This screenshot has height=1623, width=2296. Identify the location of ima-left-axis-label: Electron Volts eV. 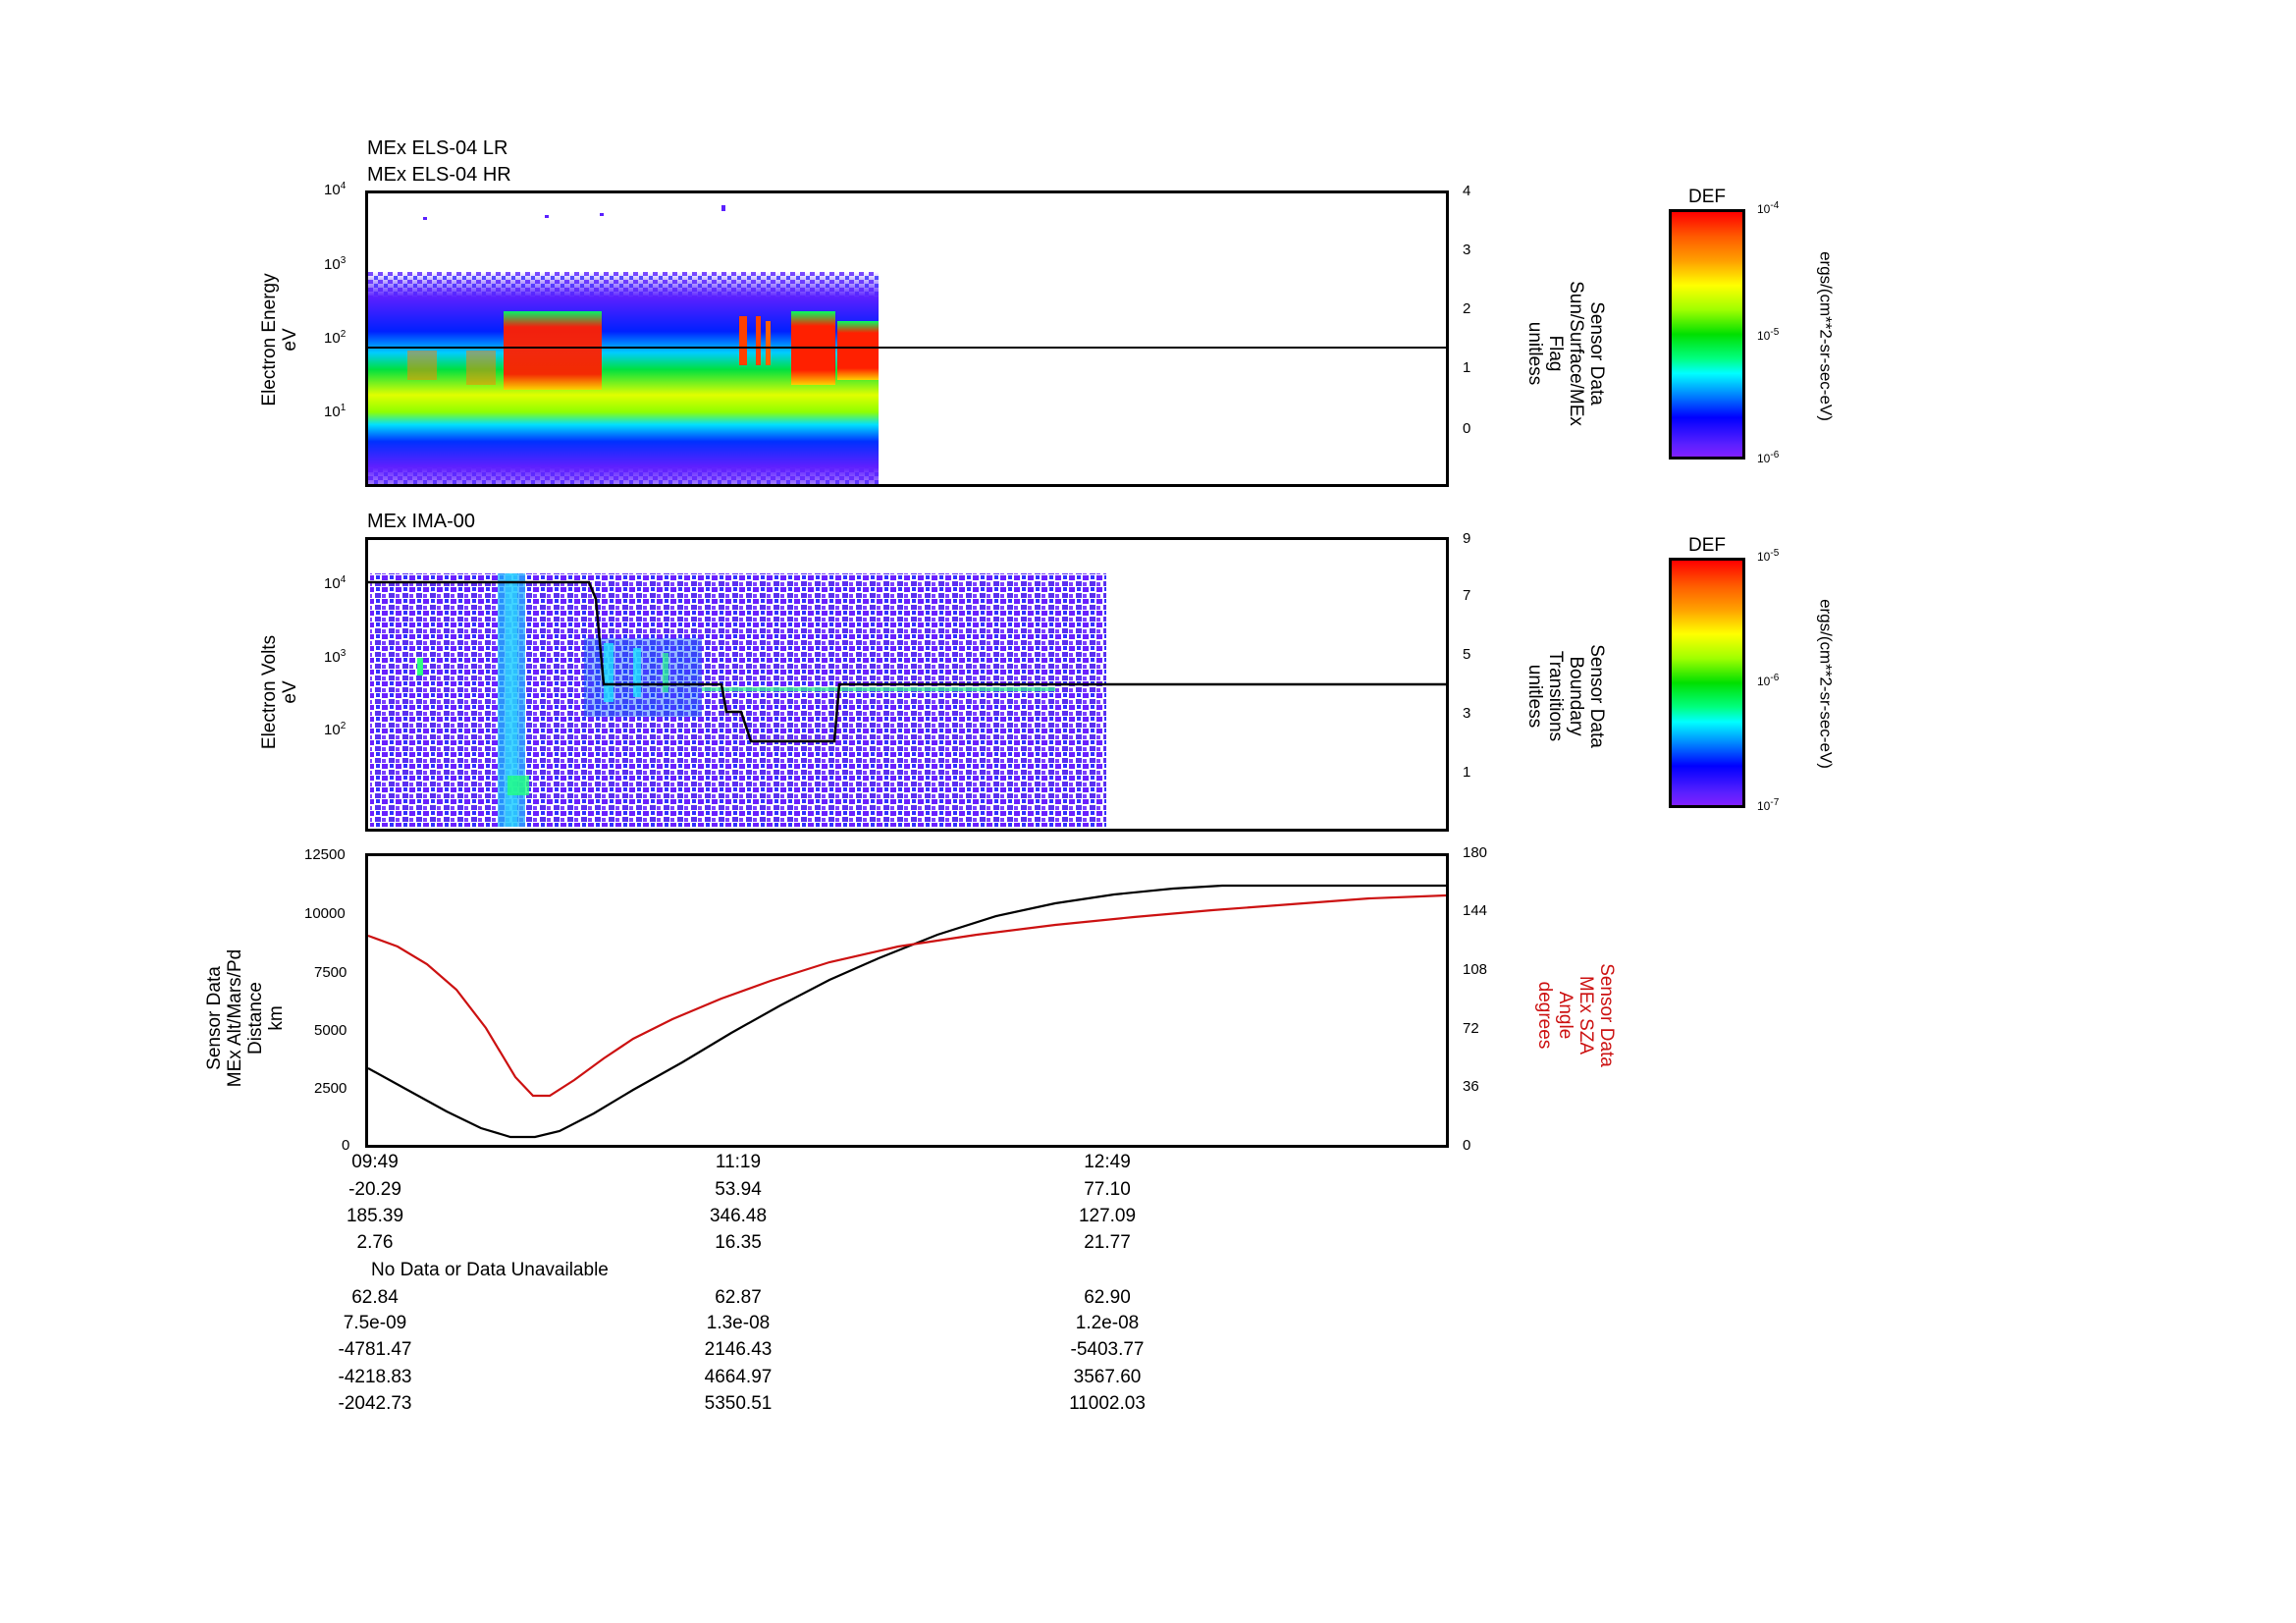
(279, 692).